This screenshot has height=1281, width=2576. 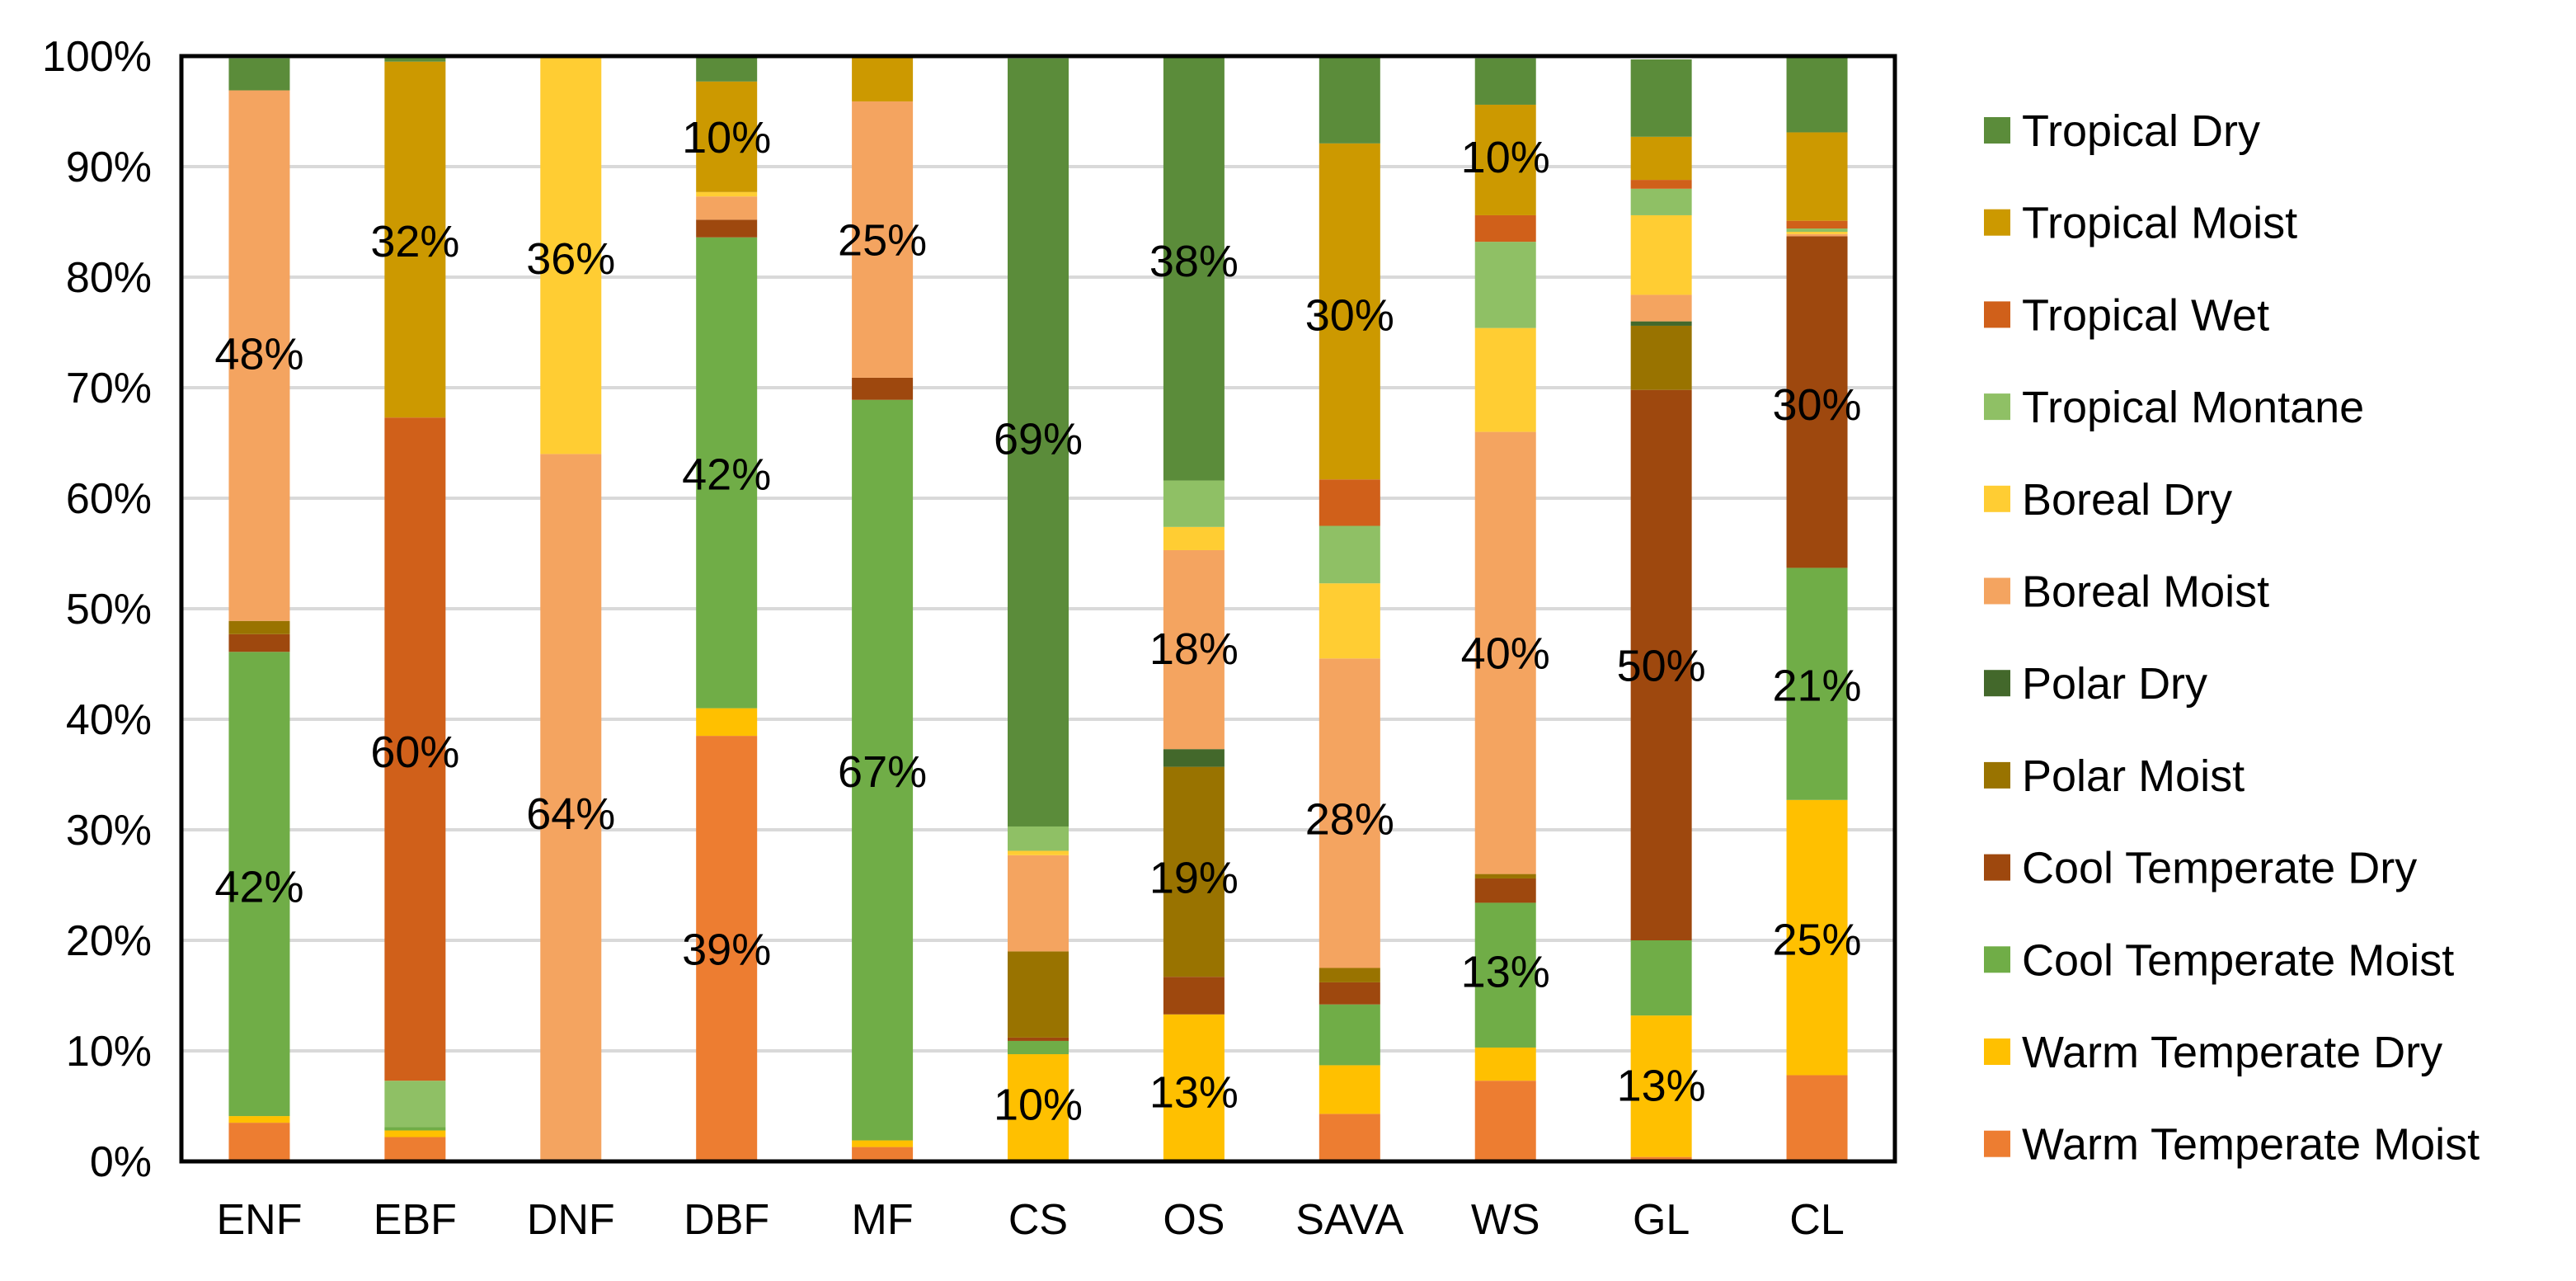 What do you see at coordinates (2251, 1145) in the screenshot?
I see `legend-label: Warm Temperate Moist` at bounding box center [2251, 1145].